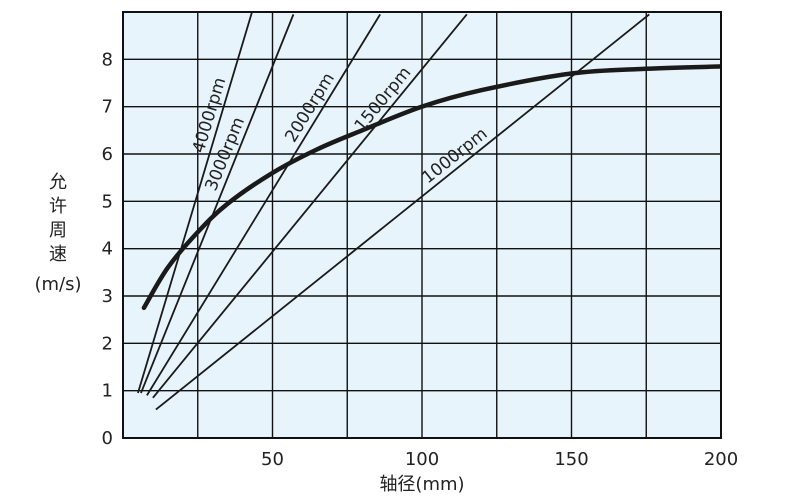  What do you see at coordinates (107, 391) in the screenshot?
I see `y-tick-label: 1` at bounding box center [107, 391].